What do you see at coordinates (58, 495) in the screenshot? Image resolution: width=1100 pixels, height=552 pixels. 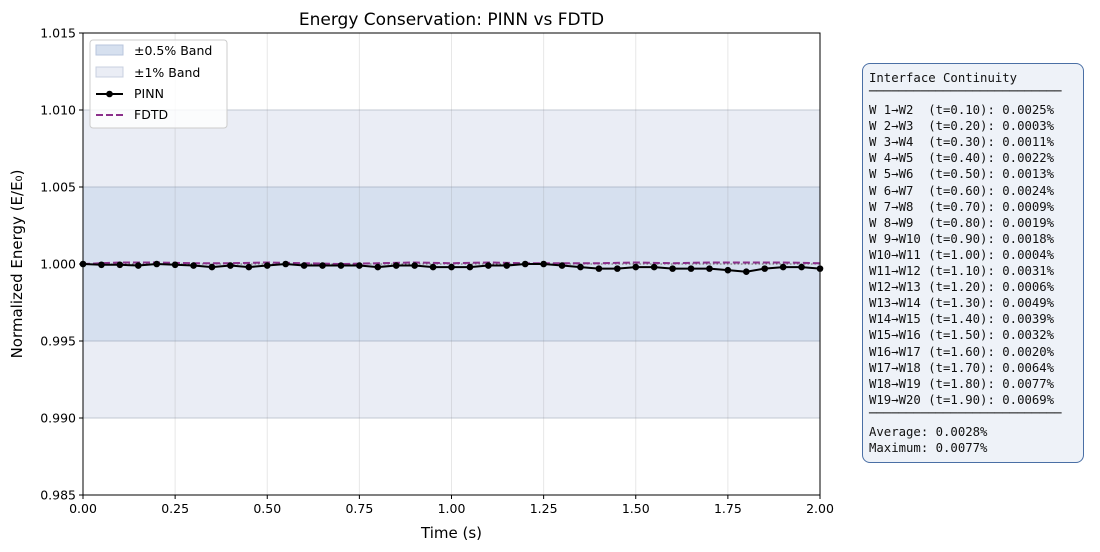 I see `y-tick-label: 0.985` at bounding box center [58, 495].